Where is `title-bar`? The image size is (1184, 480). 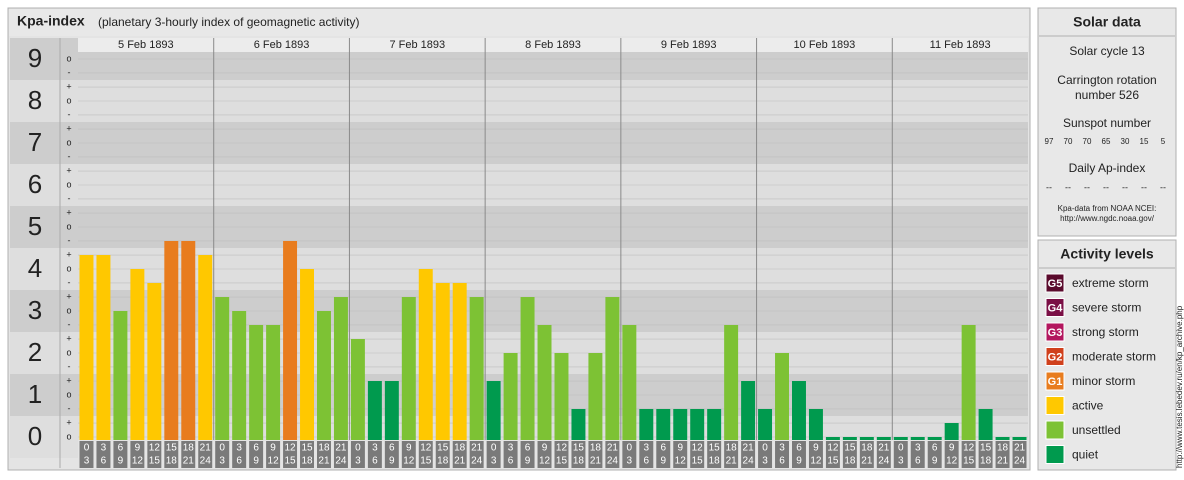
title-bar is located at coordinates (519, 22).